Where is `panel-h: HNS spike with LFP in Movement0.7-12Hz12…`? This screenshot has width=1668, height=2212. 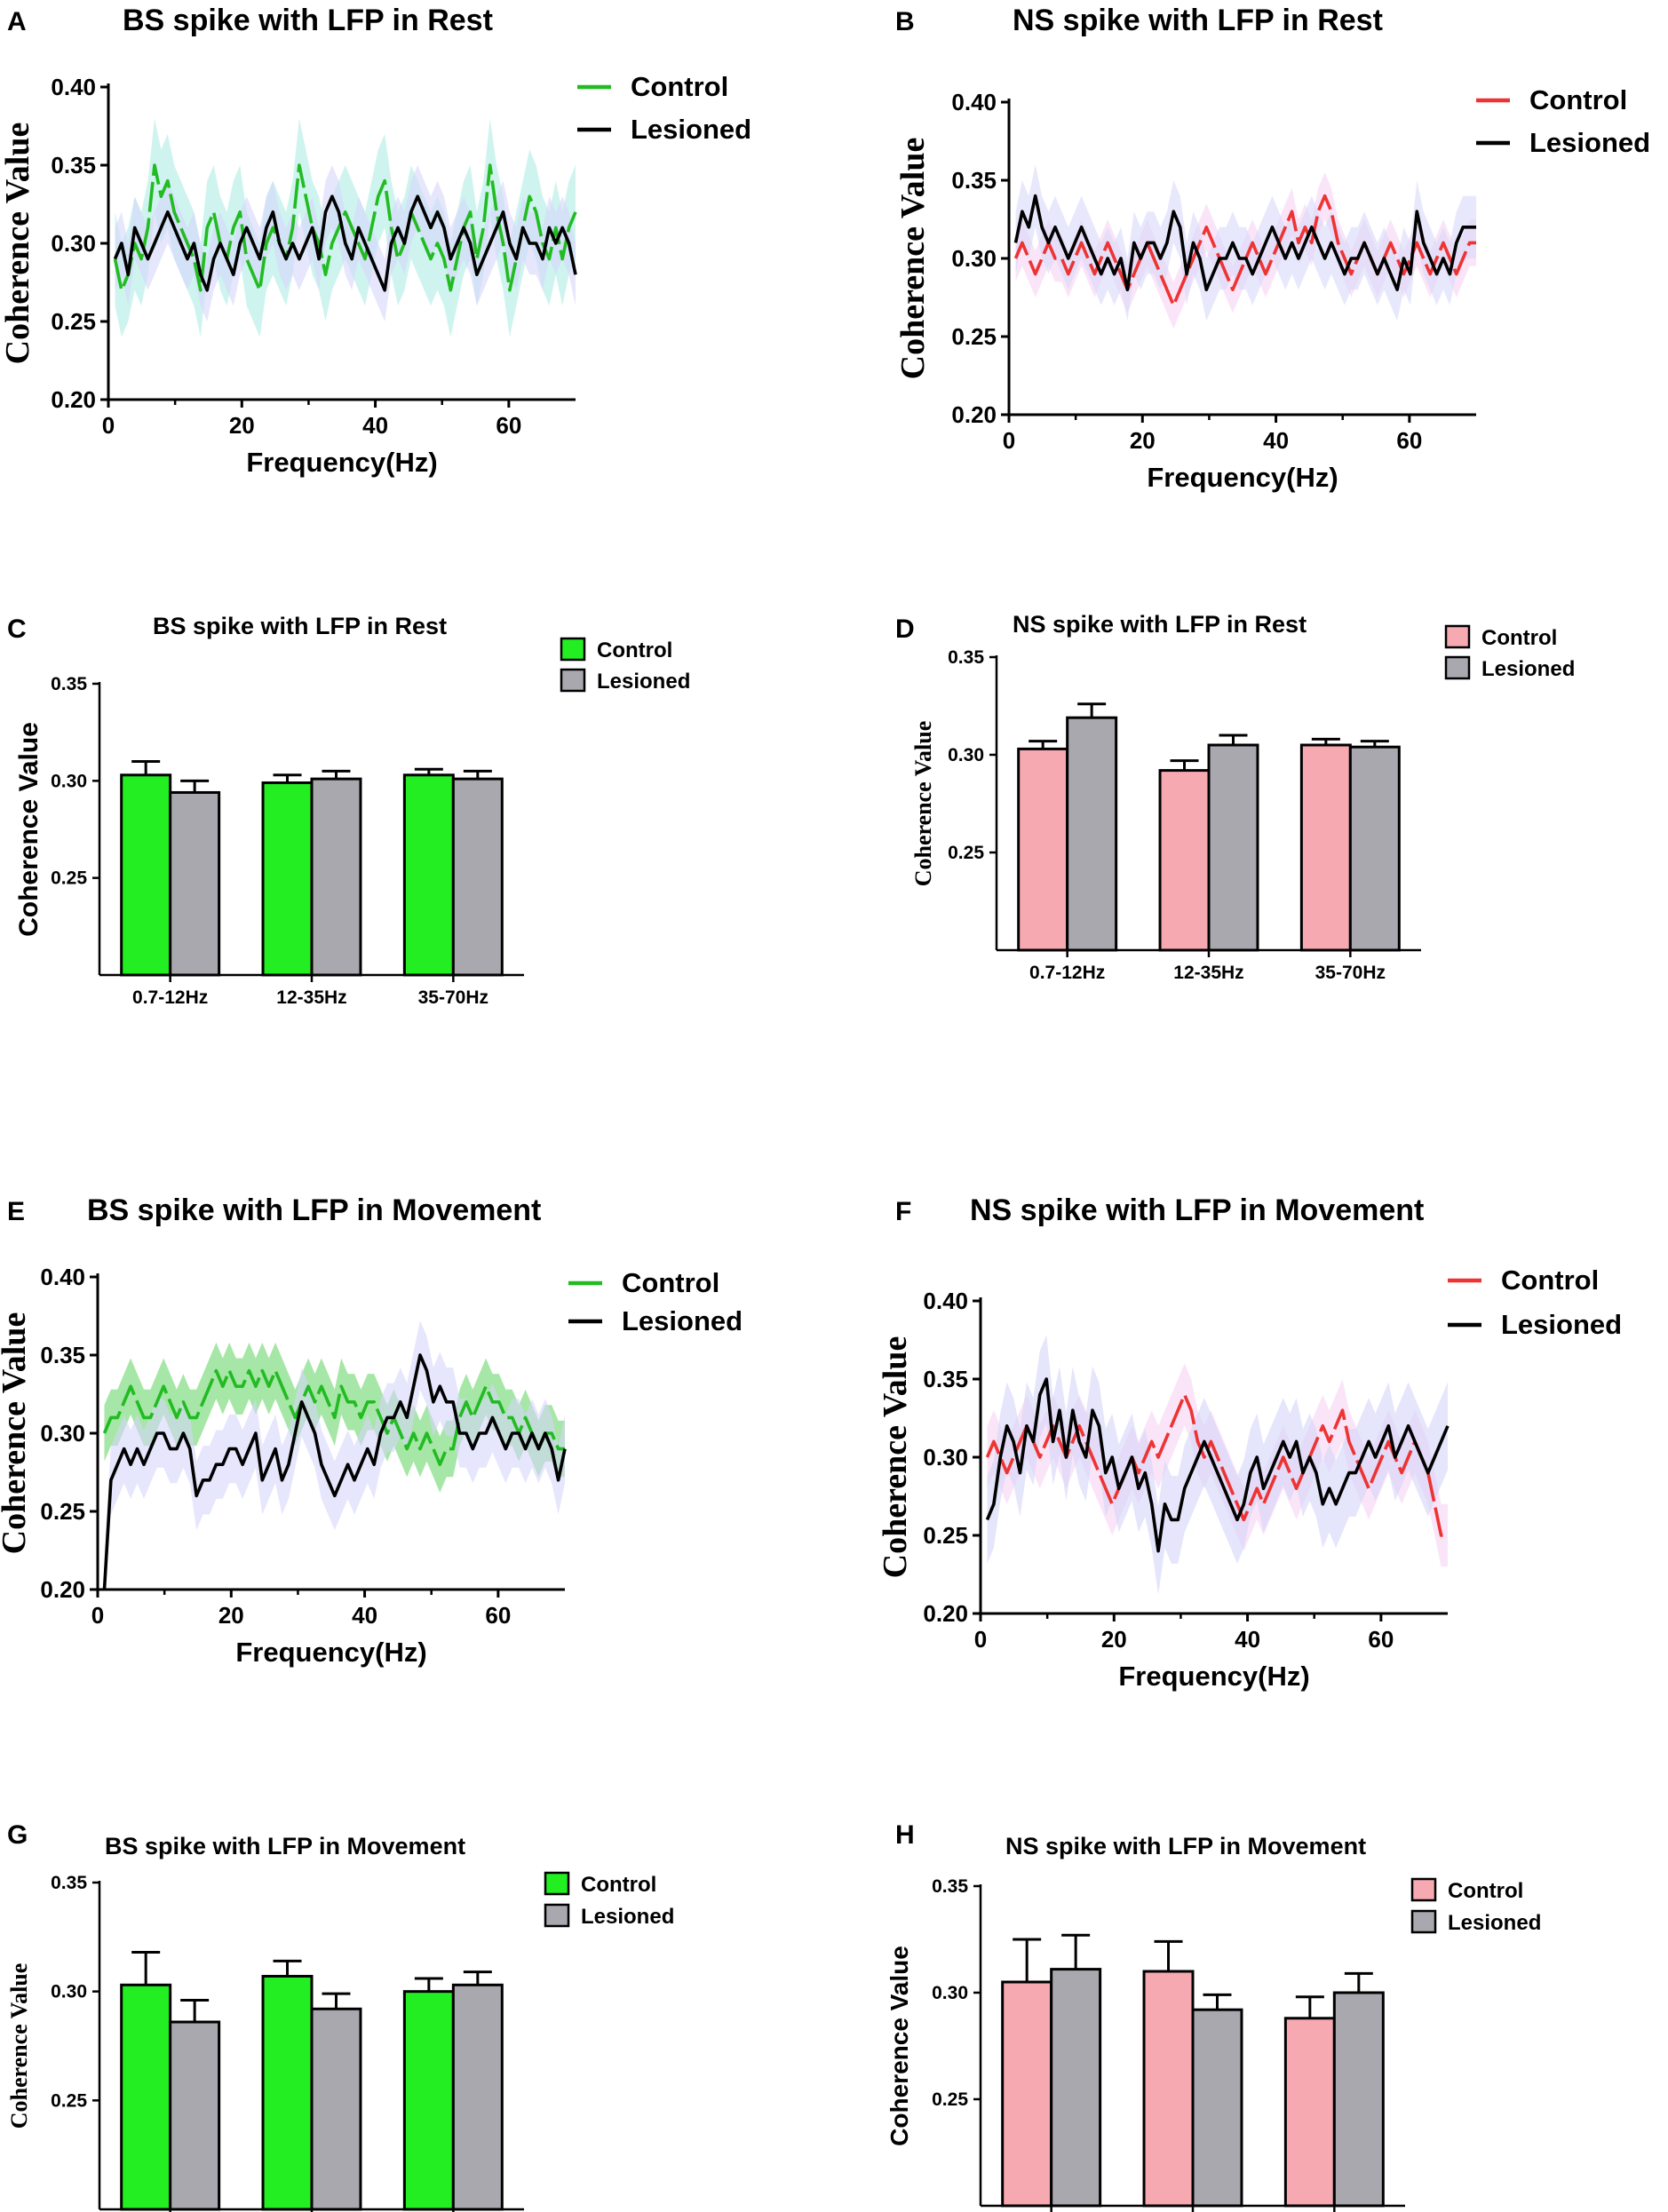 panel-h: HNS spike with LFP in Movement0.7-12Hz12… is located at coordinates (1214, 2016).